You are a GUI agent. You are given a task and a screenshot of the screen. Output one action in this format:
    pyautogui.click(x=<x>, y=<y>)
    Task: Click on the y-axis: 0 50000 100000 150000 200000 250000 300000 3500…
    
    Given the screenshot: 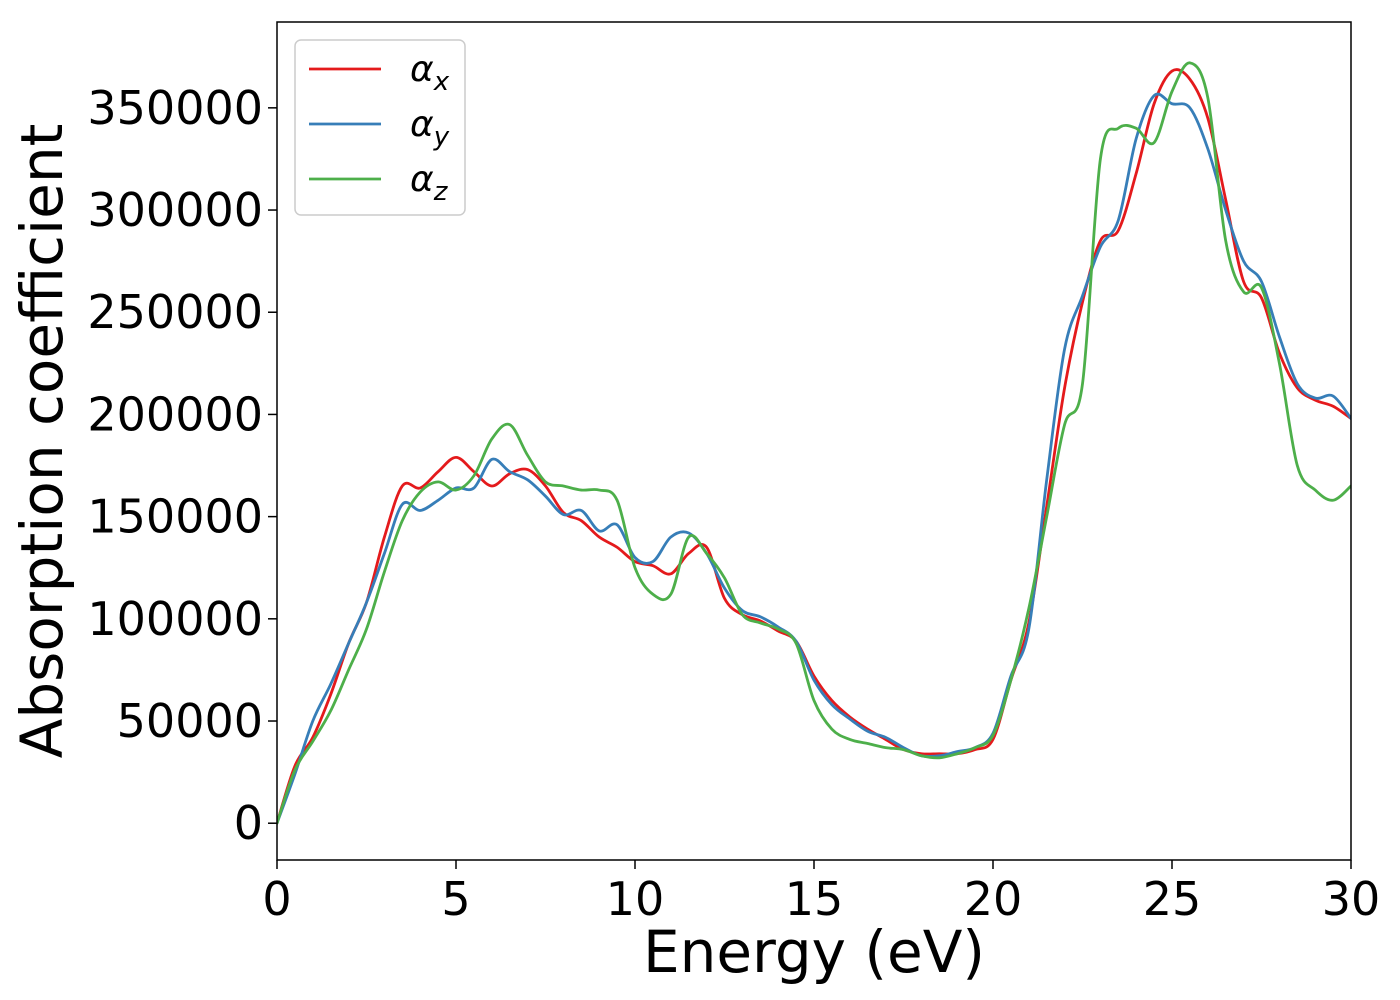 What is the action you would take?
    pyautogui.click(x=182, y=465)
    